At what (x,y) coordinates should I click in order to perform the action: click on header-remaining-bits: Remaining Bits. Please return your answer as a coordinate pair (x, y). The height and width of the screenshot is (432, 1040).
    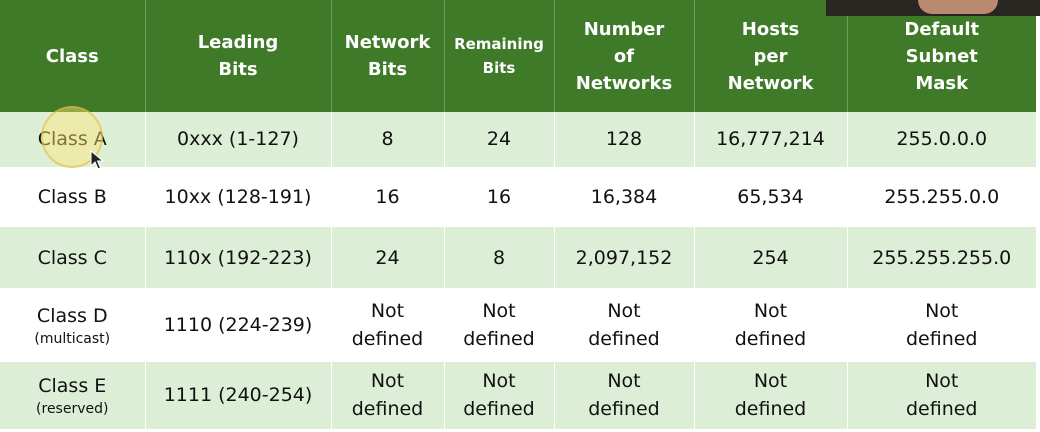
    Looking at the image, I should click on (499, 56).